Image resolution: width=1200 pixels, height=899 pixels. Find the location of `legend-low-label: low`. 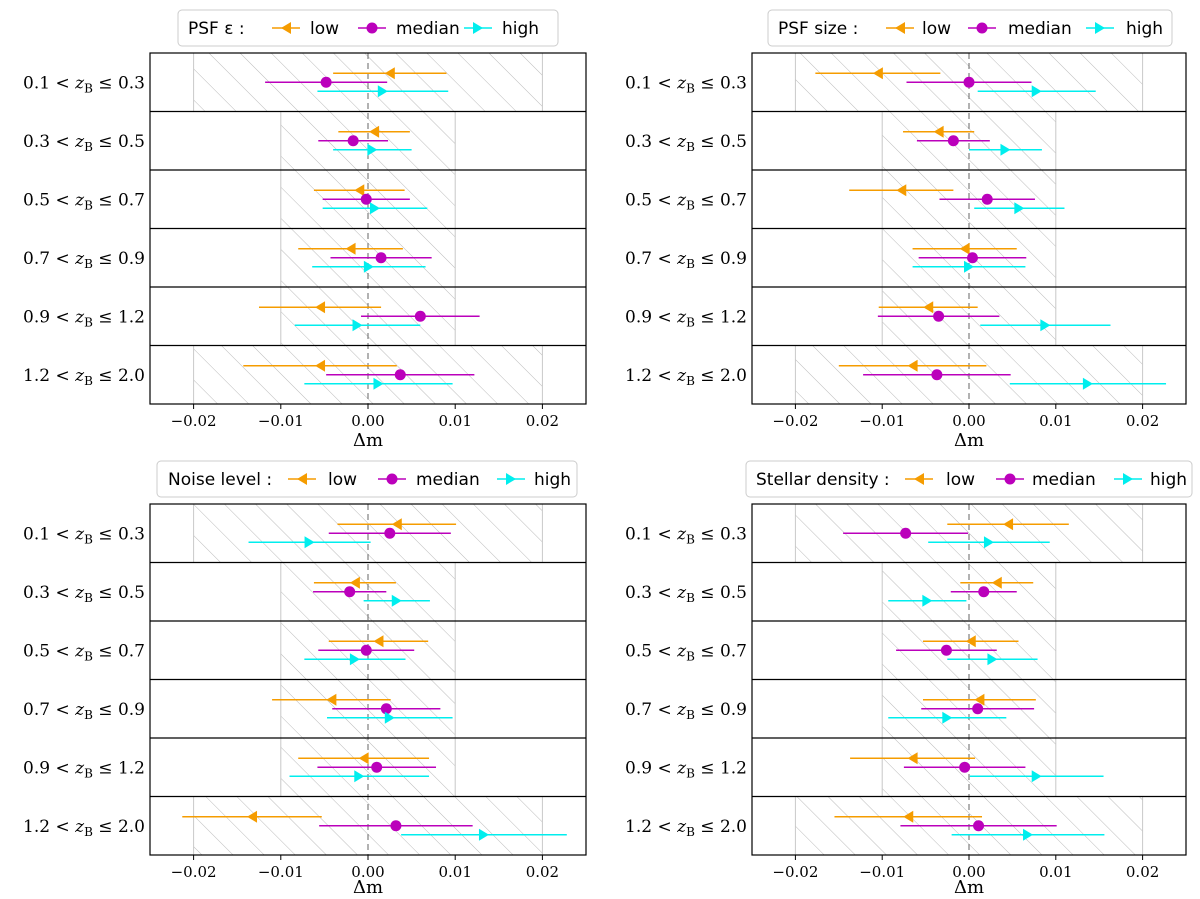

legend-low-label: low is located at coordinates (960, 480).